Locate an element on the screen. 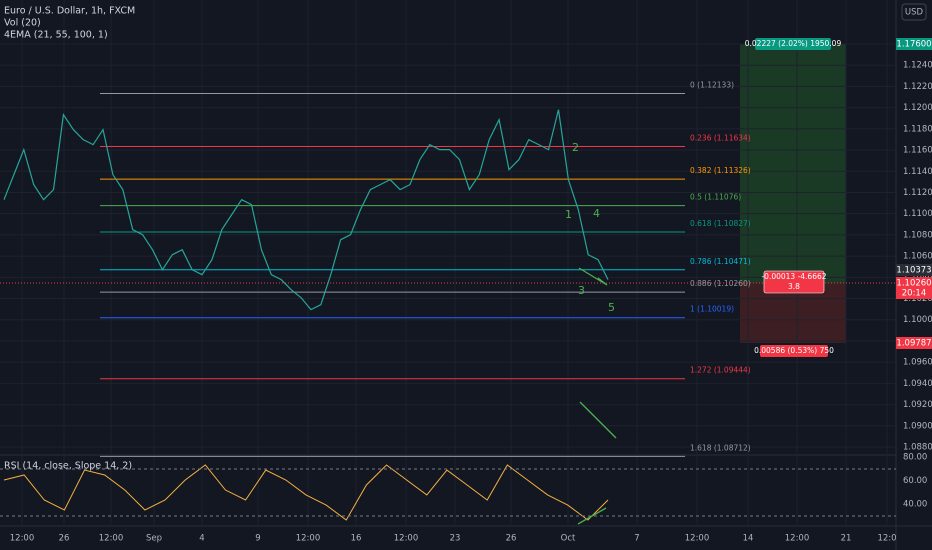  fib-label: 0.786 (1.10471) is located at coordinates (720, 261).